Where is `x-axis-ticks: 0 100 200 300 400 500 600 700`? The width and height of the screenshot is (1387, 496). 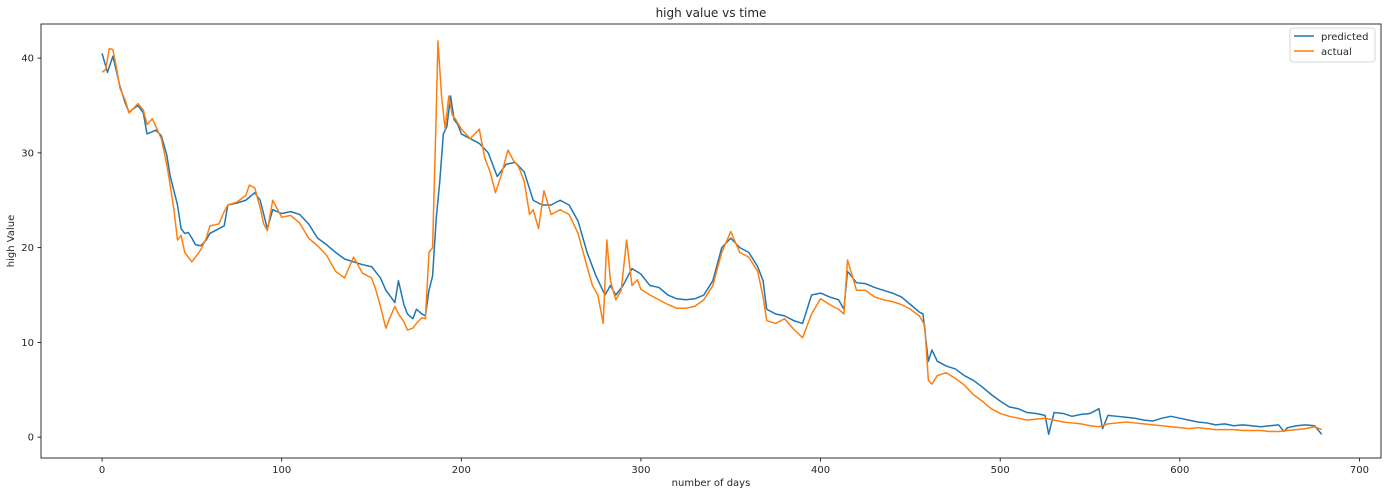
x-axis-ticks: 0 100 200 300 400 500 600 700 is located at coordinates (734, 467).